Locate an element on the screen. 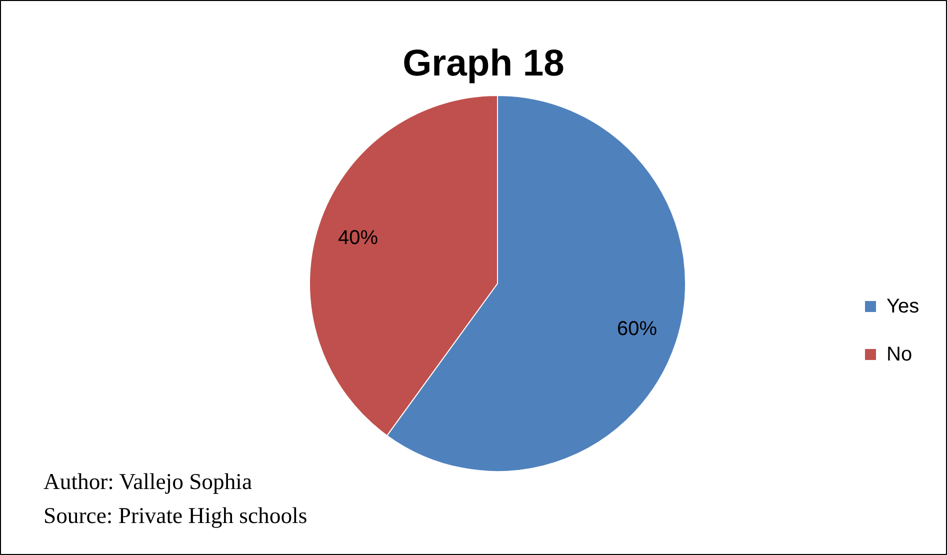 This screenshot has height=555, width=947. text: Author: Vallejo Sophia is located at coordinates (148, 481).